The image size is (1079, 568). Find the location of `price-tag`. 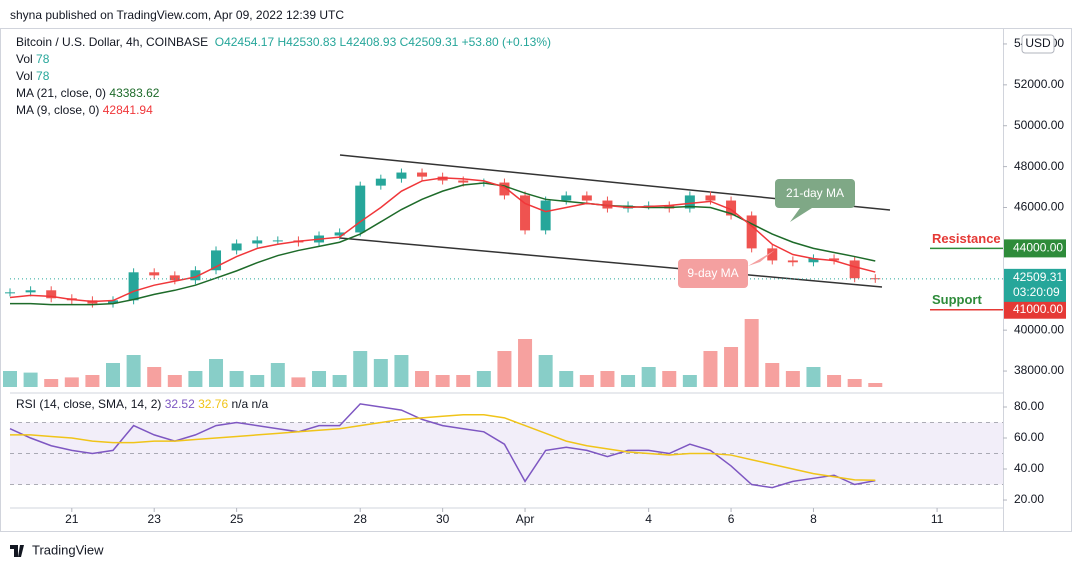

price-tag is located at coordinates (1035, 285).